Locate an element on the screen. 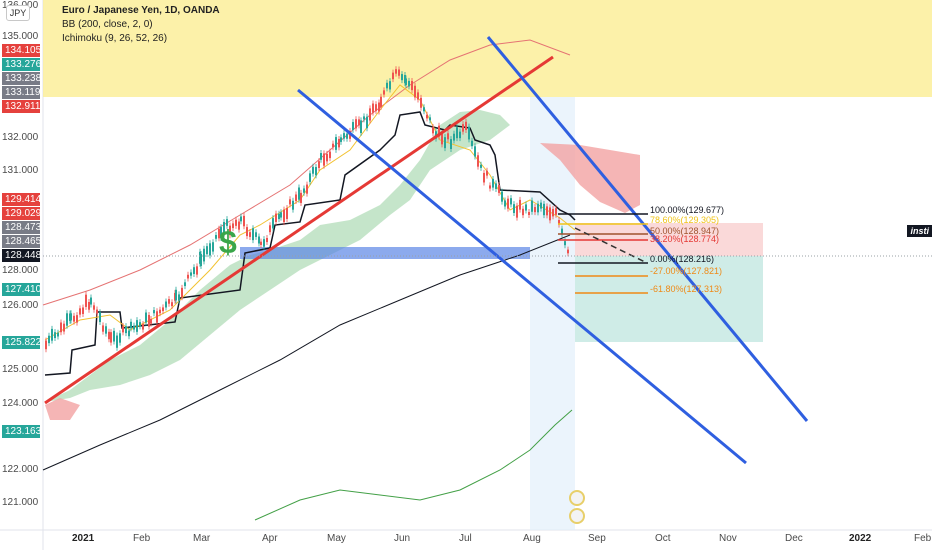 This screenshot has width=932, height=550. indicator-ichimoku-label: Ichimoku (9, 26, 52, 26) is located at coordinates (115, 38).